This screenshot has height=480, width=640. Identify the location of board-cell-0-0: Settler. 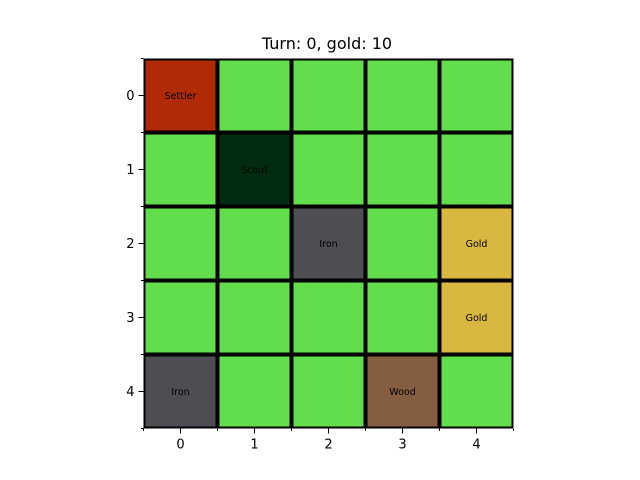
(180, 95).